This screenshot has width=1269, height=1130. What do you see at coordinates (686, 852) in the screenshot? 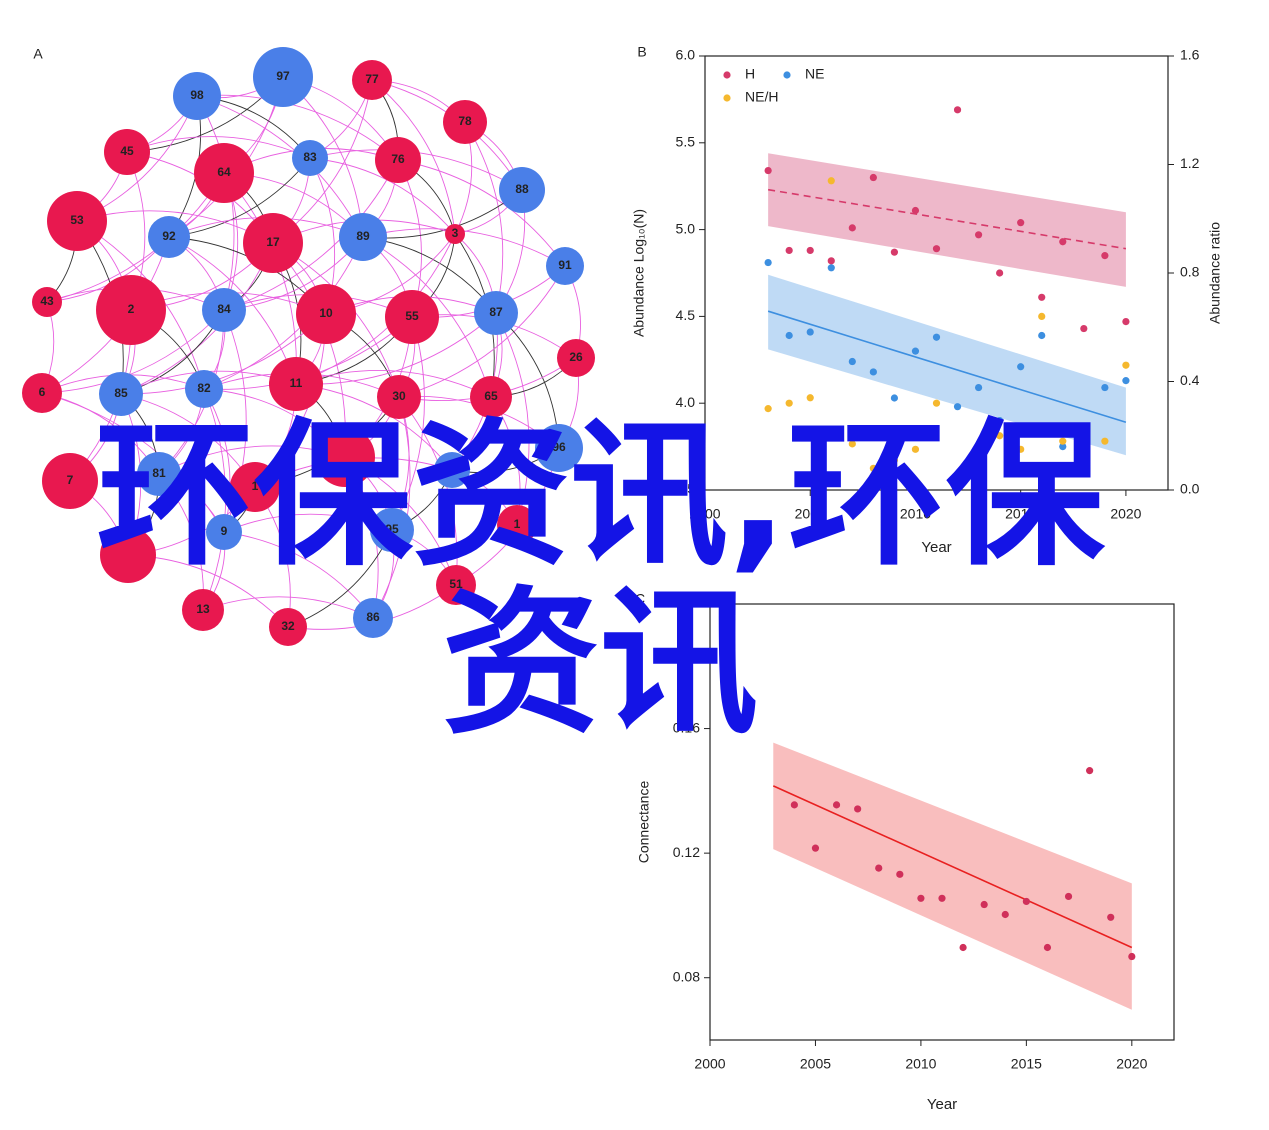
I see `y-tick-label: 0.12` at bounding box center [686, 852].